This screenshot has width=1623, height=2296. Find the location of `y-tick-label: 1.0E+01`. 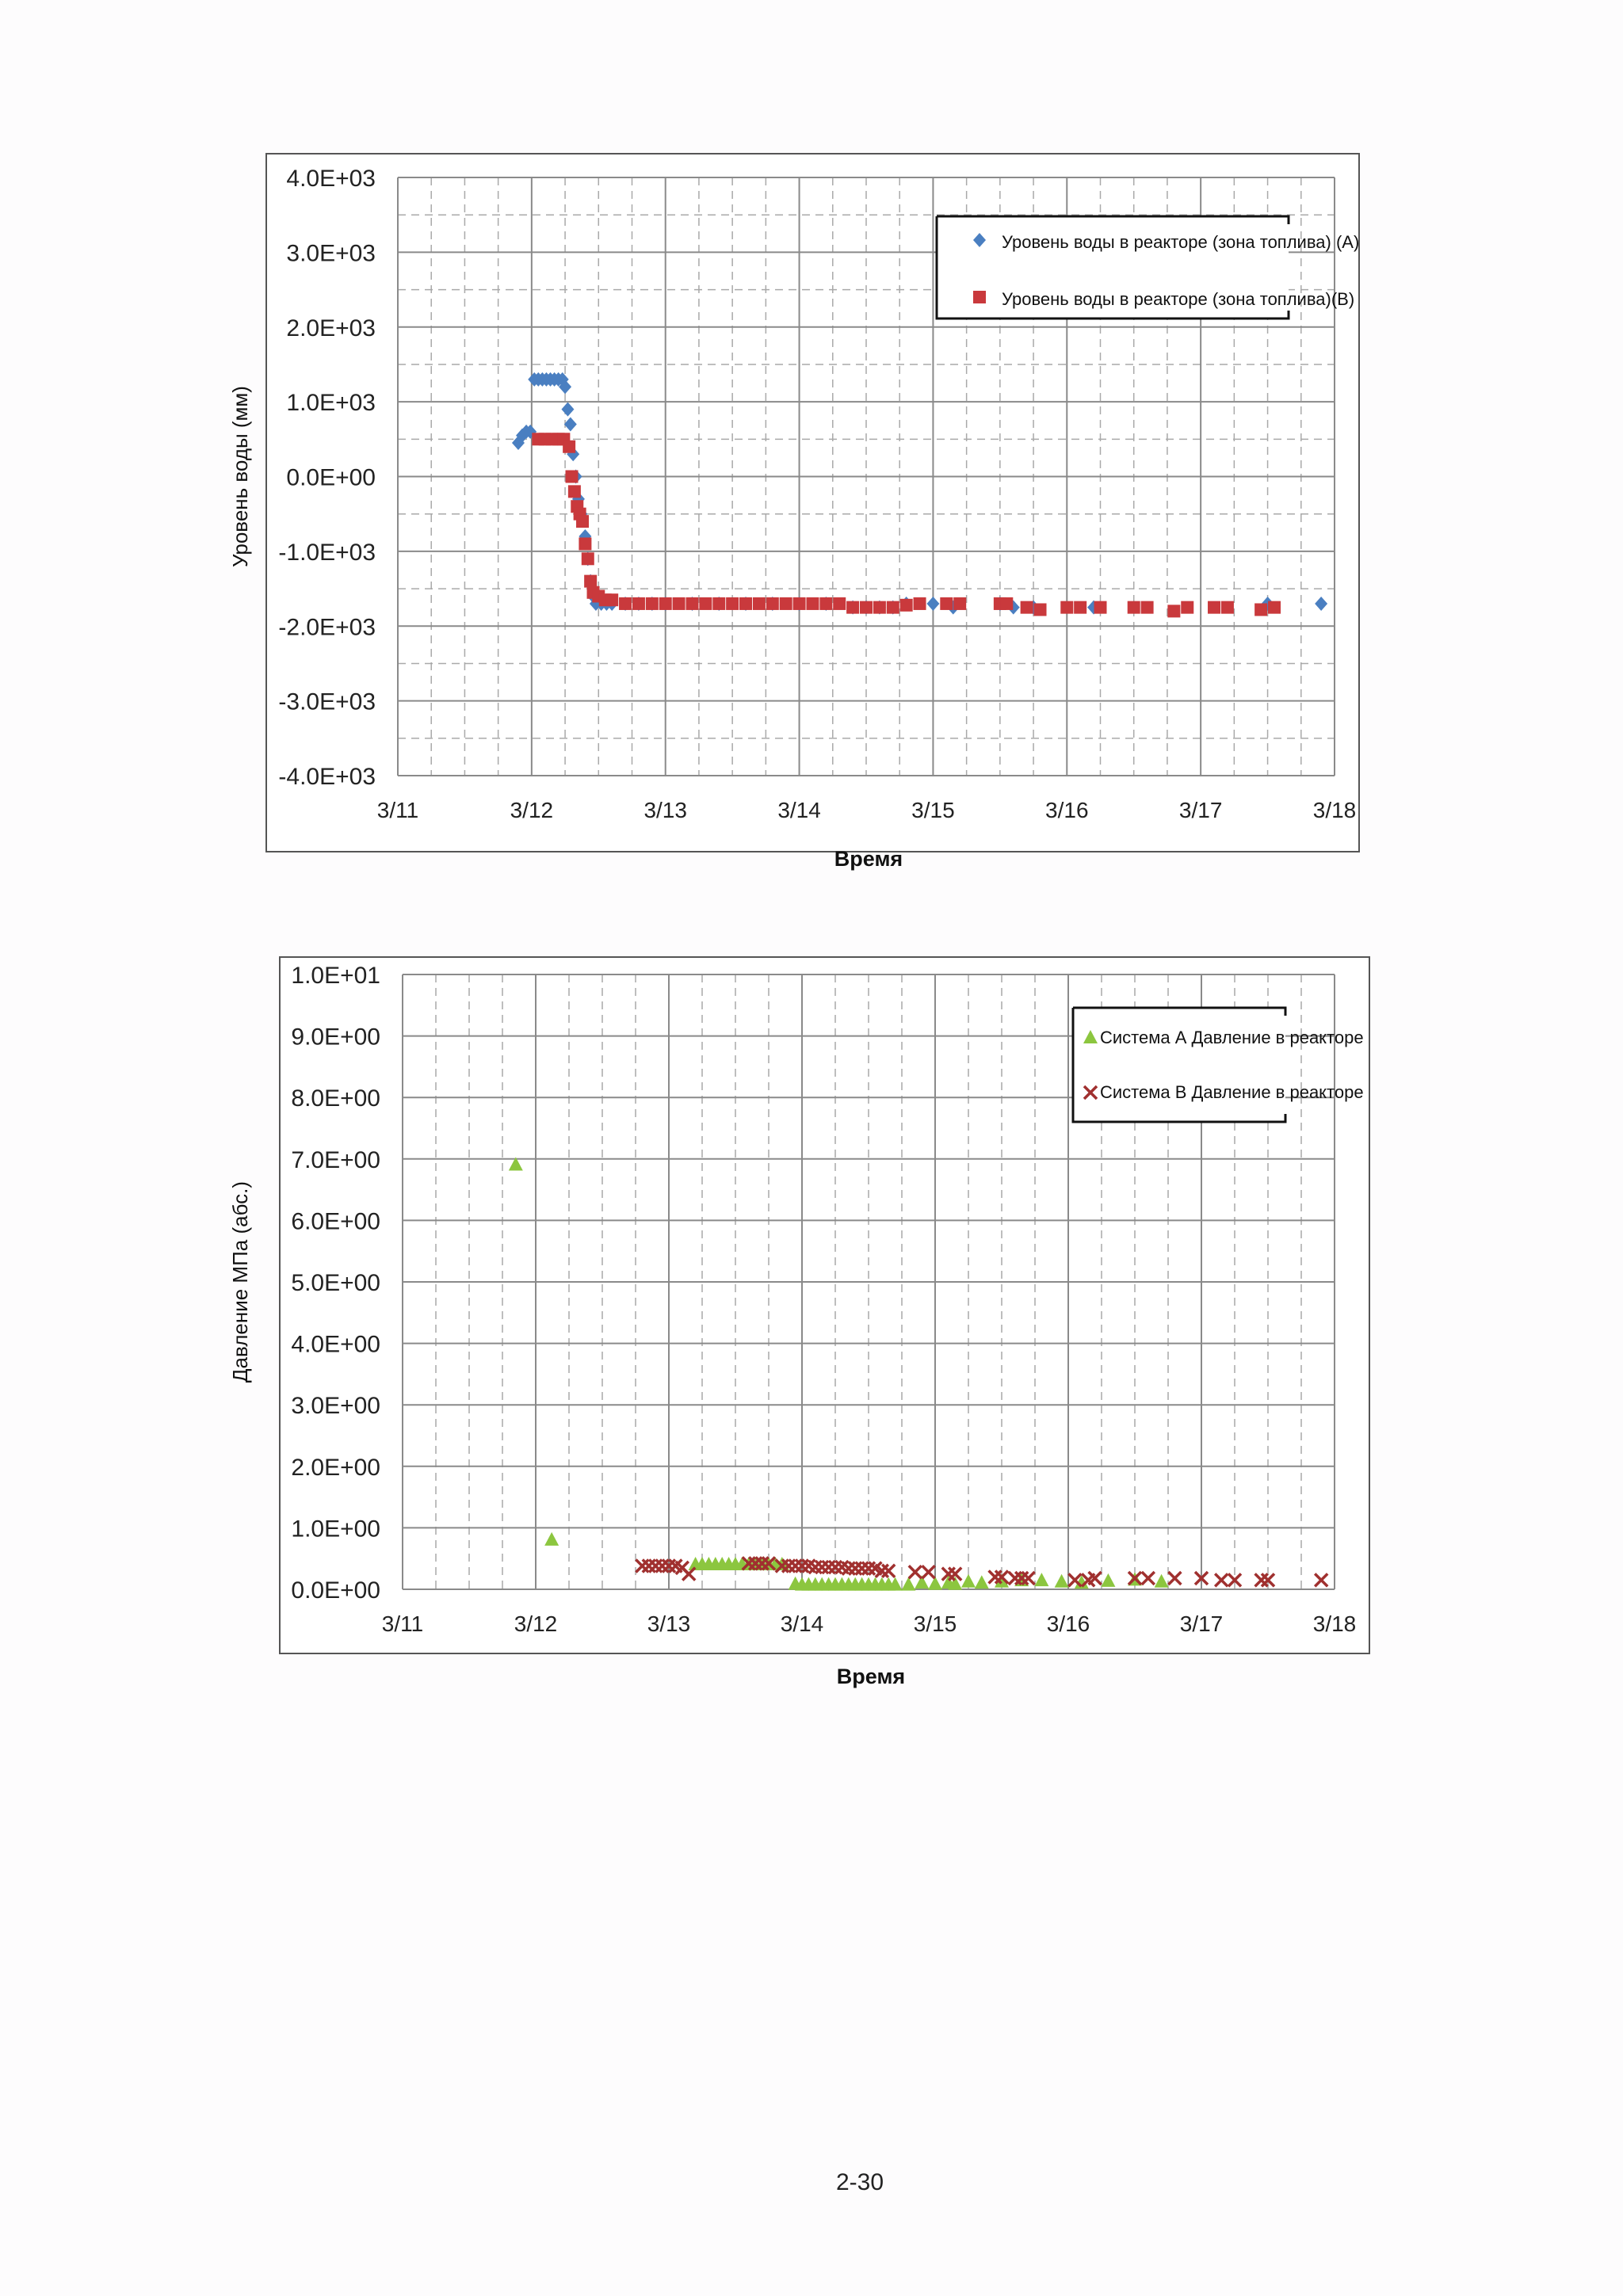

y-tick-label: 1.0E+01 is located at coordinates (335, 976).